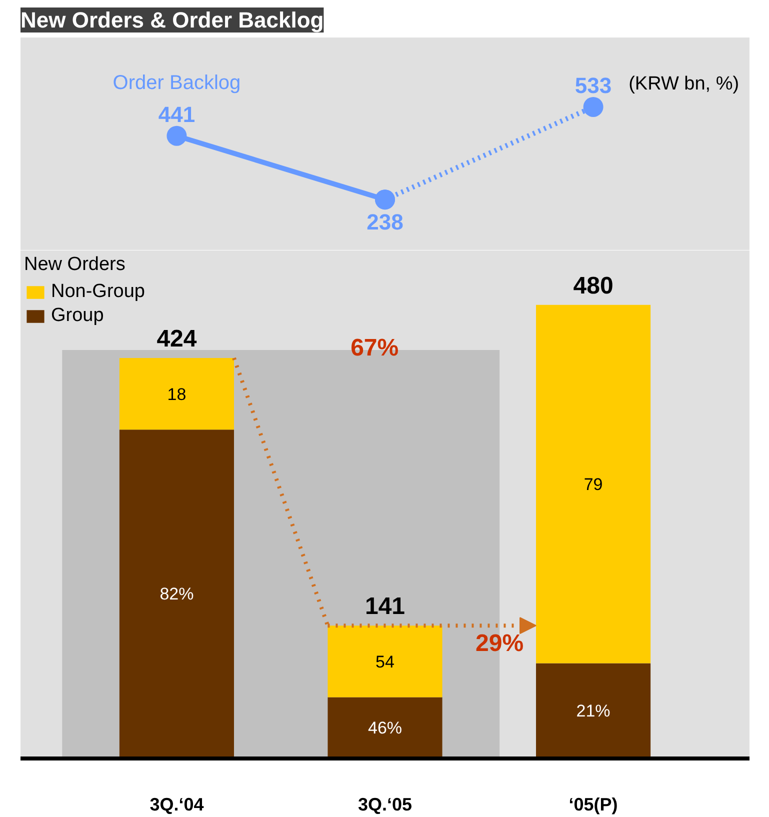  I want to click on annotation: 46%, so click(385, 728).